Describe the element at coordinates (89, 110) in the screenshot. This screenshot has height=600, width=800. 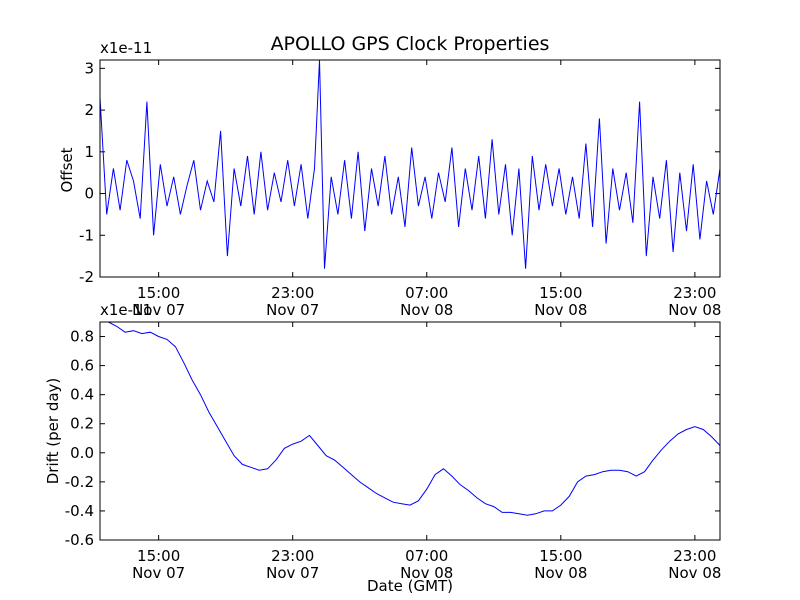
I see `offset-ytick-label: 2` at that location.